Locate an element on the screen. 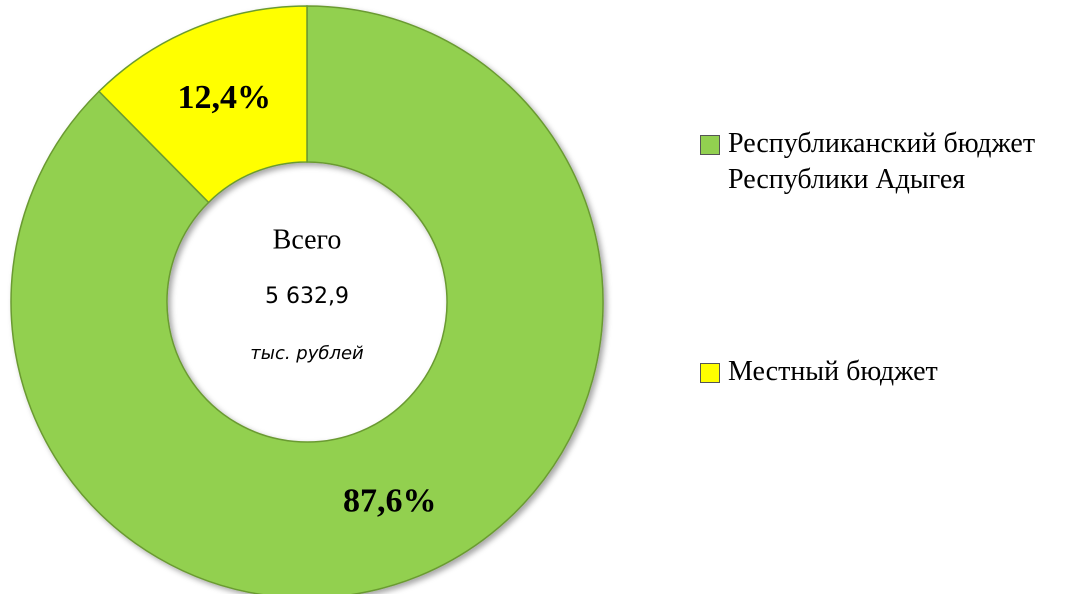 This screenshot has height=594, width=1074. value-label: 87,6% is located at coordinates (390, 500).